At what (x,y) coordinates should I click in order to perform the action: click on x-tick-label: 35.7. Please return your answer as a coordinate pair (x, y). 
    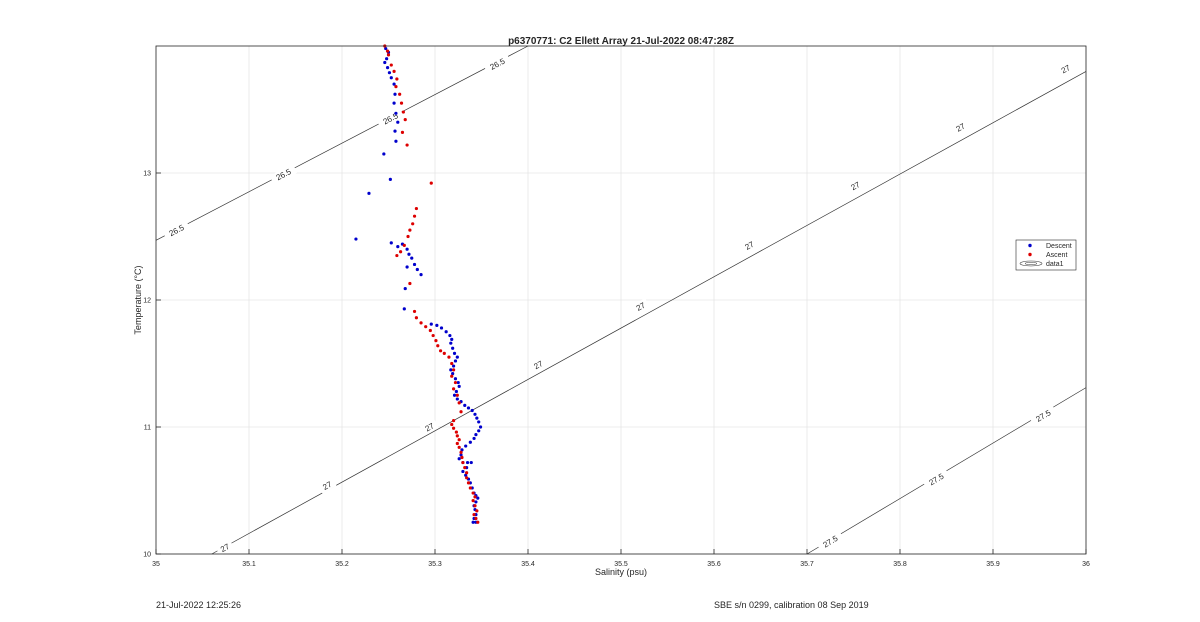
    Looking at the image, I should click on (807, 564).